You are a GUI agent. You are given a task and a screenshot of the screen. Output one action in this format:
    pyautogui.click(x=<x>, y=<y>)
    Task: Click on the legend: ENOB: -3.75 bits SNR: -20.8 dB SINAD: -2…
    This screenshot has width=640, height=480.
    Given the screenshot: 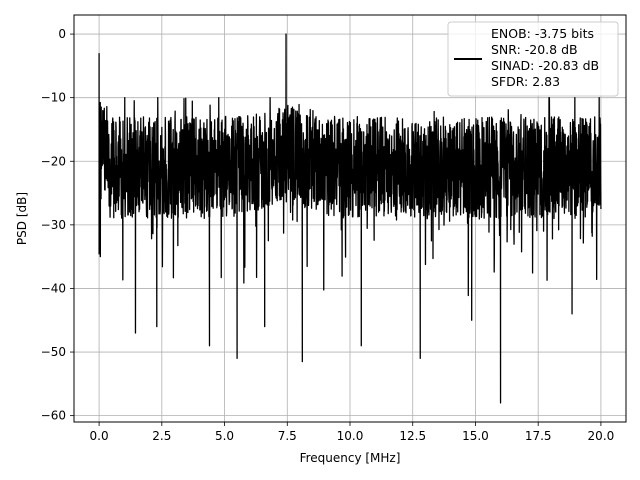 What is the action you would take?
    pyautogui.click(x=533, y=59)
    